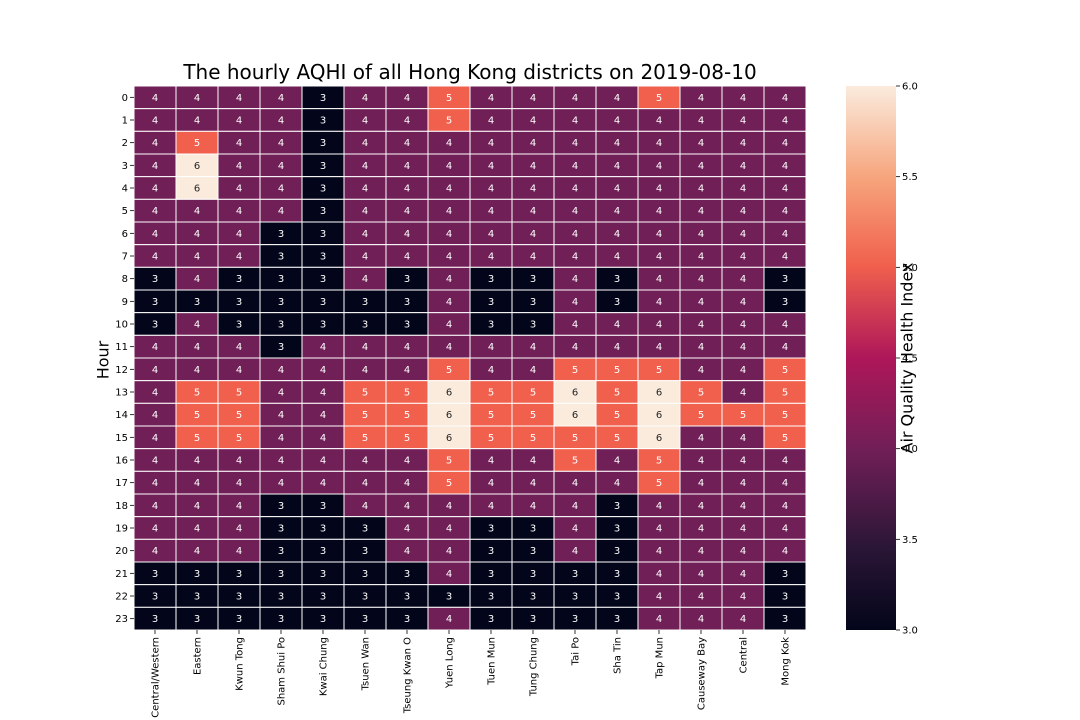  What do you see at coordinates (910, 268) in the screenshot?
I see `colorbar-tick-label: 5.0` at bounding box center [910, 268].